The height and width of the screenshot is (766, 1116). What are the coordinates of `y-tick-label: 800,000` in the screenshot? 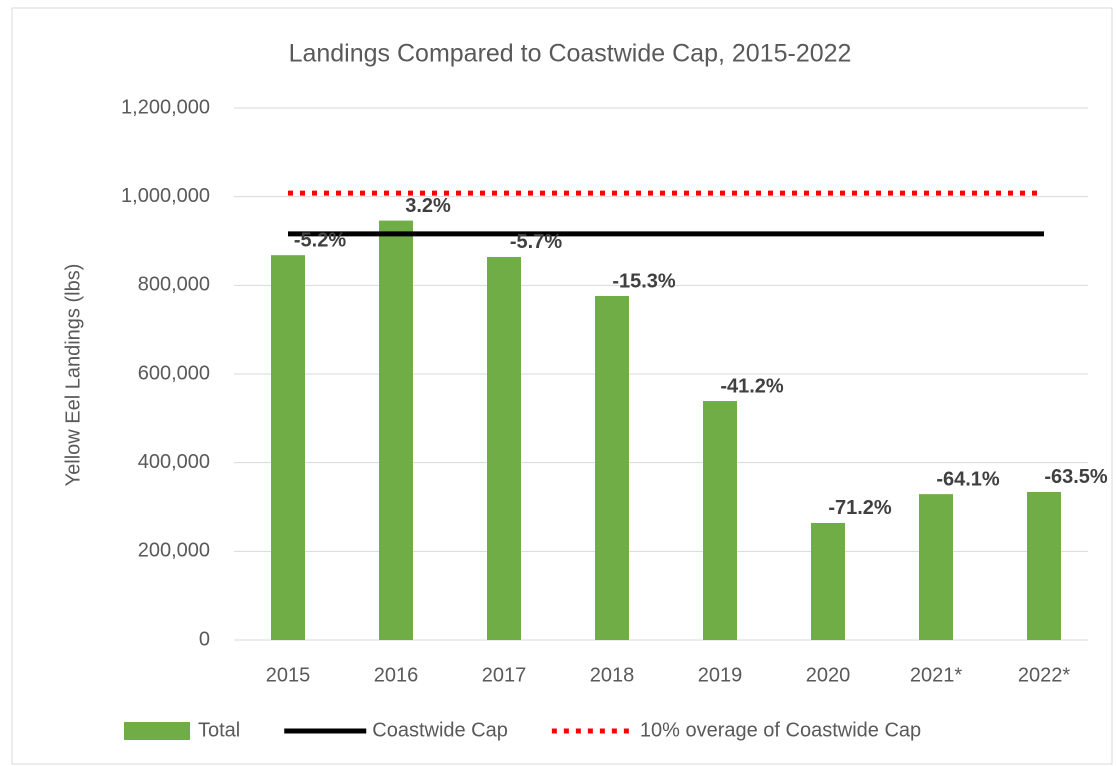 It's located at (174, 285).